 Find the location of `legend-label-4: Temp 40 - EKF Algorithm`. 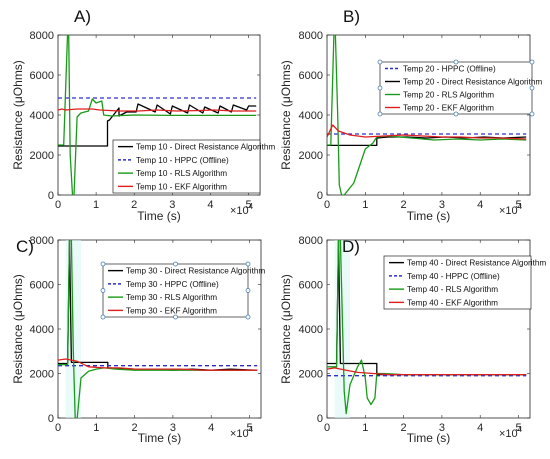

legend-label-4: Temp 40 - EKF Algorithm is located at coordinates (452, 302).